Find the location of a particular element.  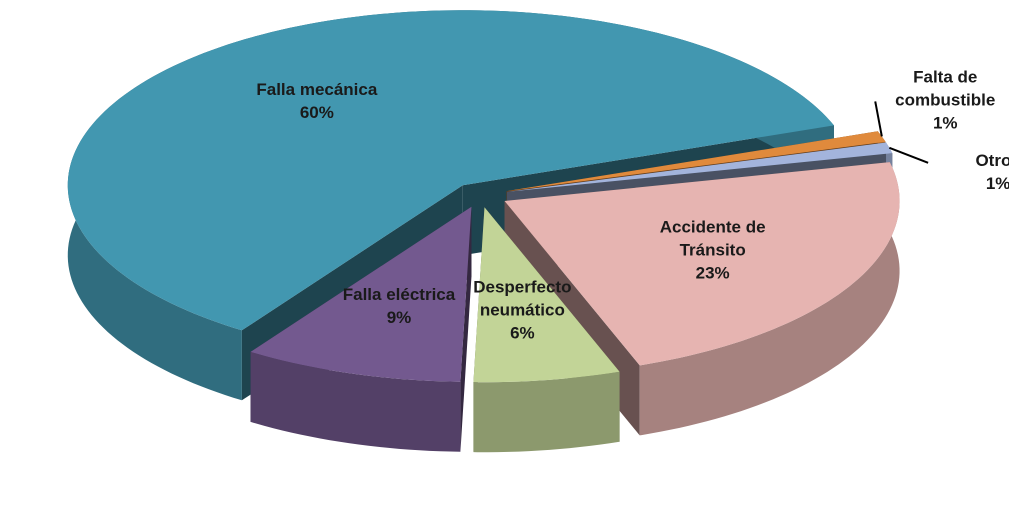

category-label: Falla mecánica is located at coordinates (317, 90).